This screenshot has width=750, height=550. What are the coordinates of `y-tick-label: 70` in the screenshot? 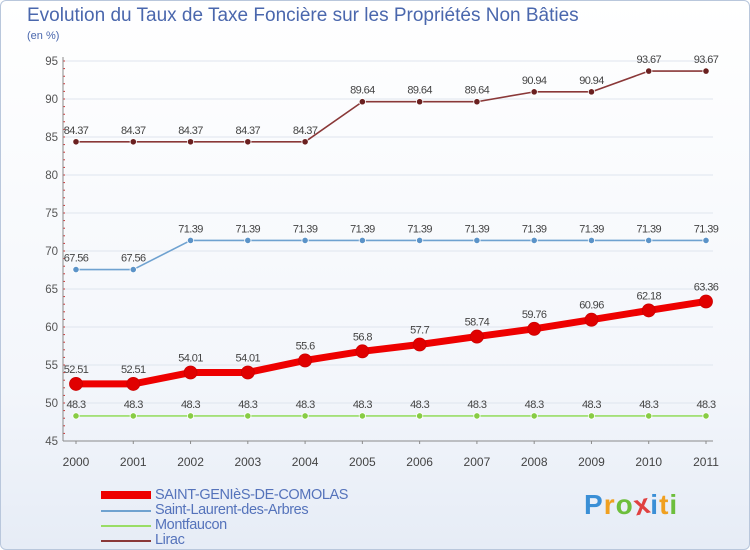 It's located at (51, 252).